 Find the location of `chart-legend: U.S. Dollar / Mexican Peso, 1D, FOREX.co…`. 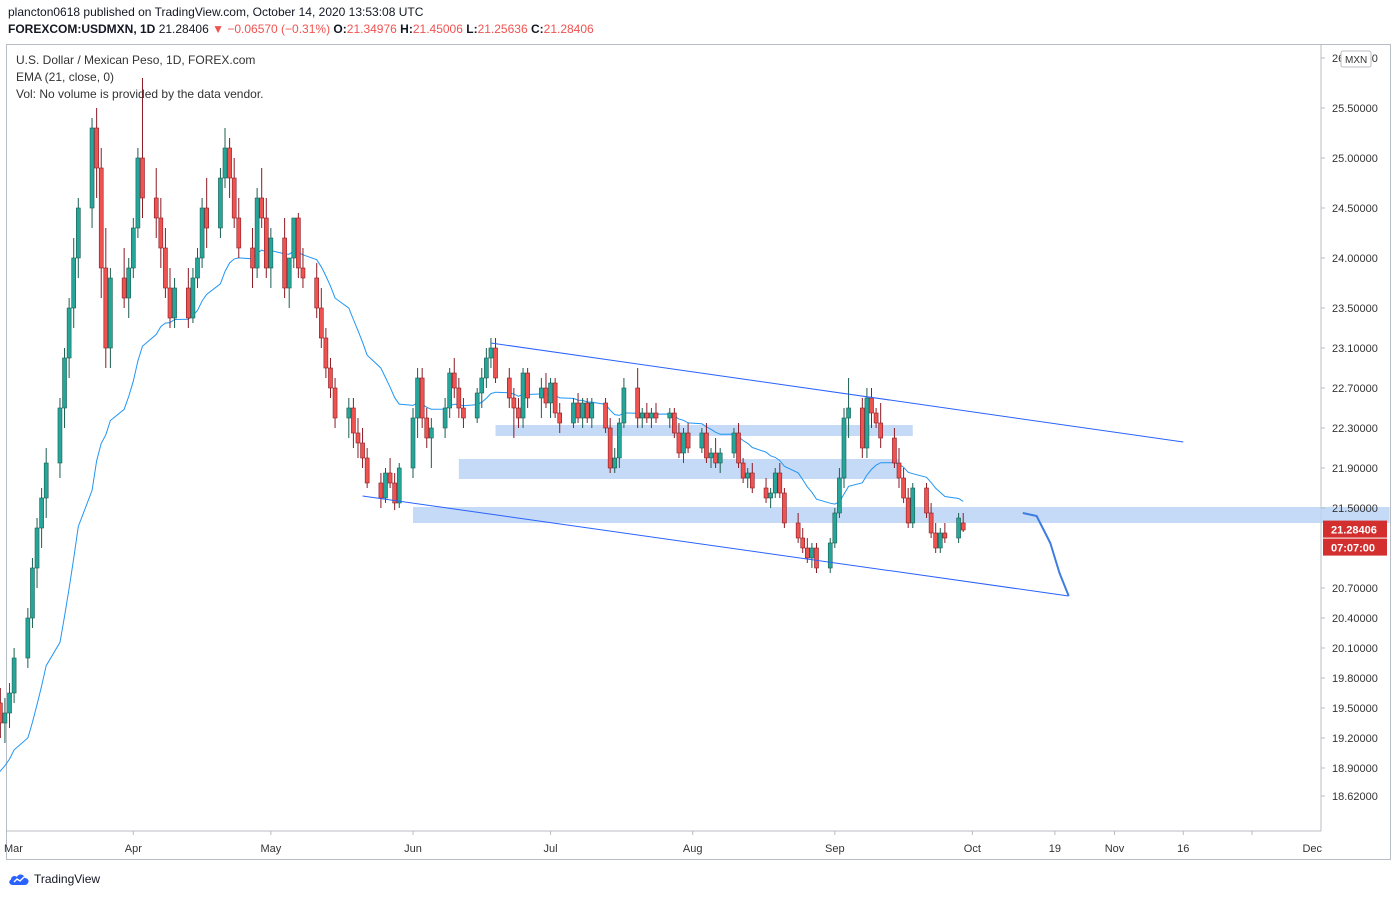

chart-legend: U.S. Dollar / Mexican Peso, 1D, FOREX.co… is located at coordinates (139, 77).